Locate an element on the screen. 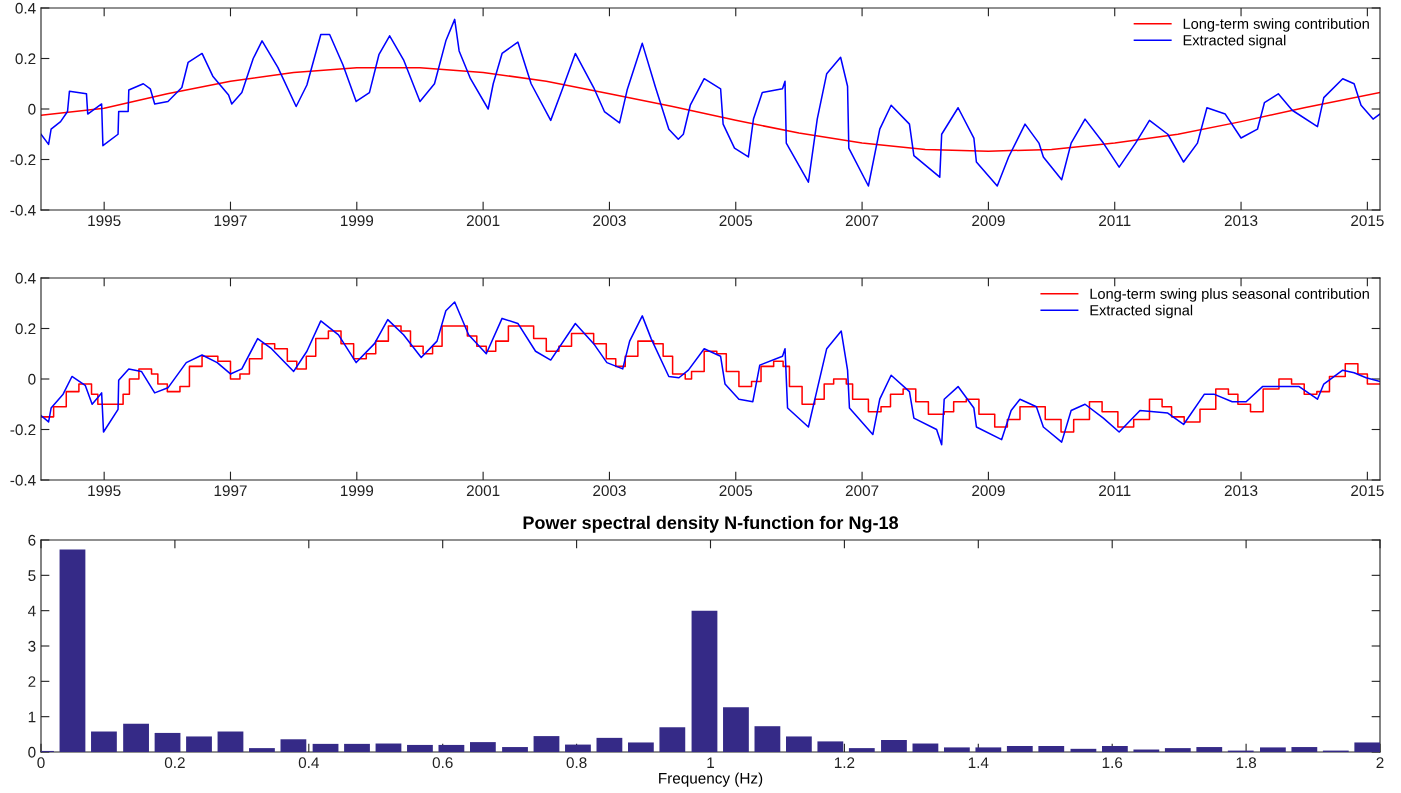 This screenshot has width=1401, height=793. y-tick-label: 1 is located at coordinates (32, 717).